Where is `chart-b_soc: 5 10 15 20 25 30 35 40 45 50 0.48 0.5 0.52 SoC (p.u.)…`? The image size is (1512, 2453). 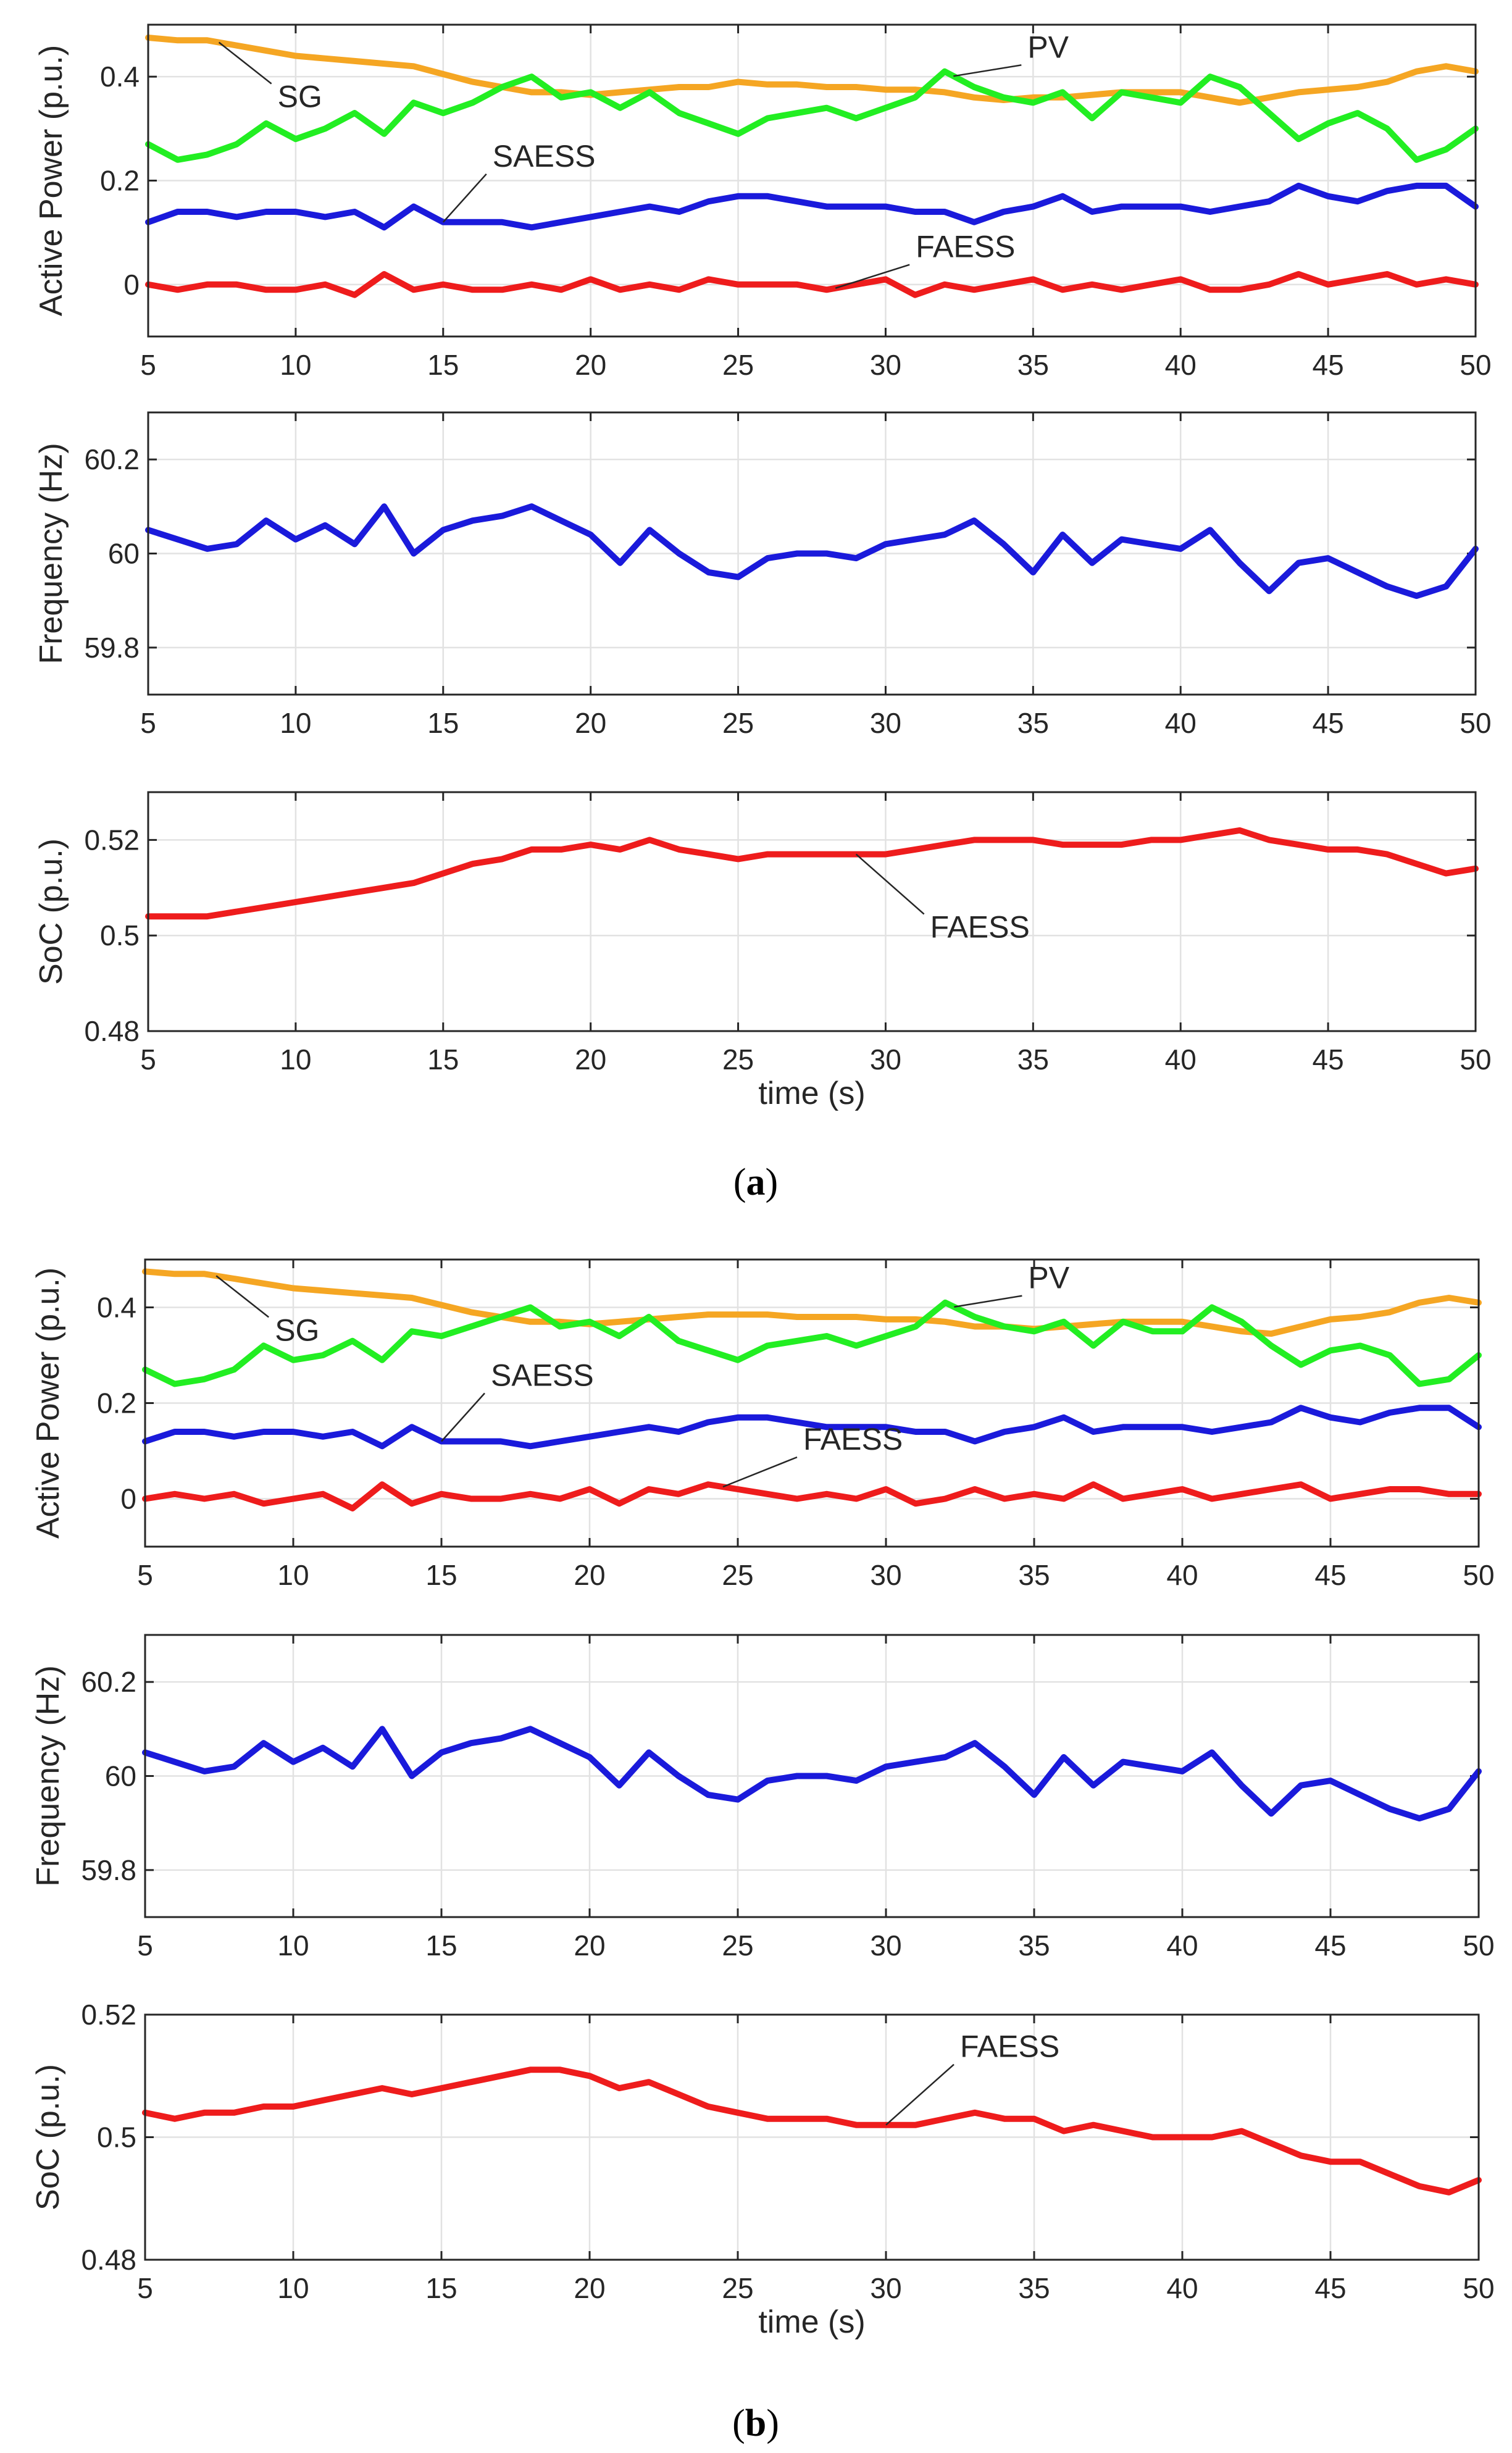
chart-b_soc: 5 10 15 20 25 30 35 40 45 50 0.48 0.5 0.52 SoC (p.u.)… is located at coordinates (762, 2169).